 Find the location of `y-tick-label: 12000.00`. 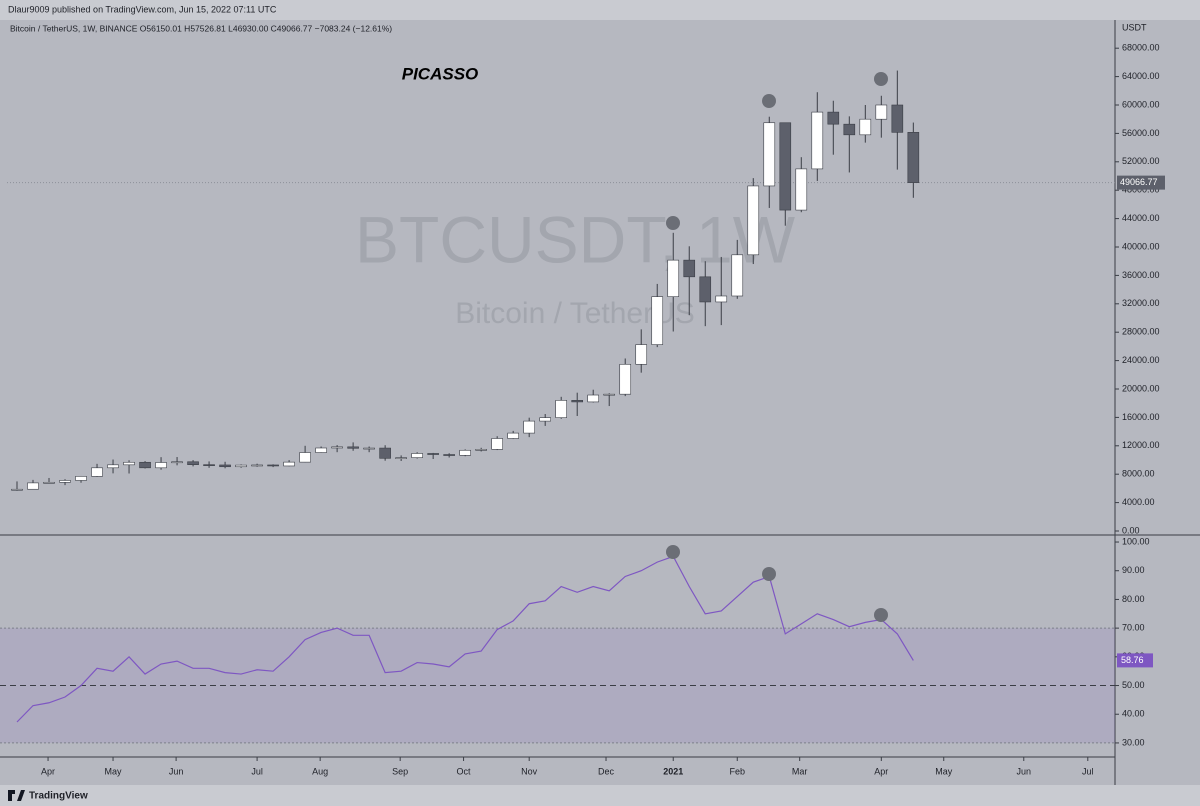

y-tick-label: 12000.00 is located at coordinates (1141, 445).